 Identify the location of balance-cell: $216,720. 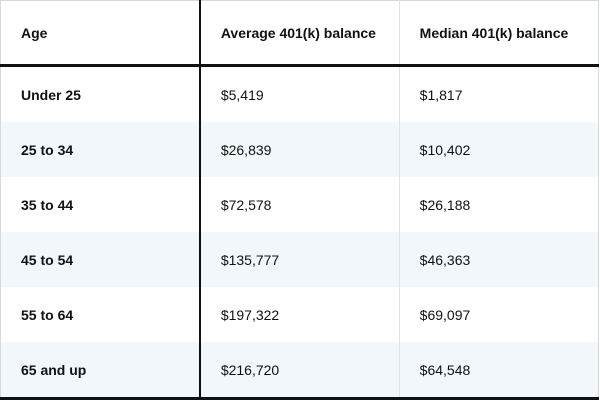
(299, 370).